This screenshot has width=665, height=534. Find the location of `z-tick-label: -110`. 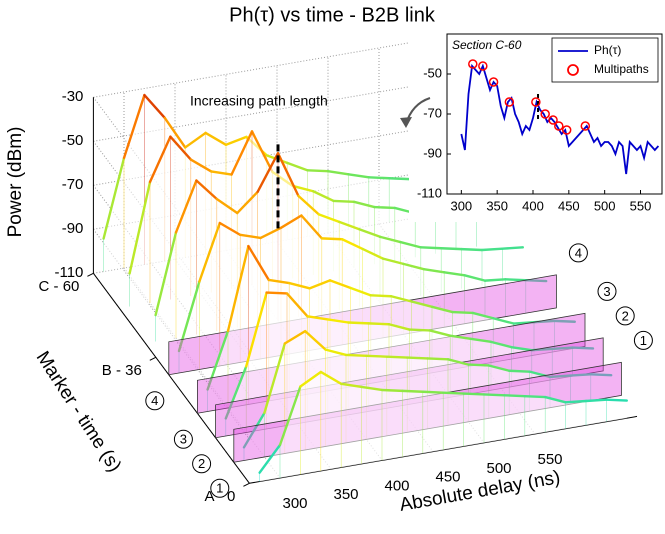

z-tick-label: -110 is located at coordinates (68, 272).